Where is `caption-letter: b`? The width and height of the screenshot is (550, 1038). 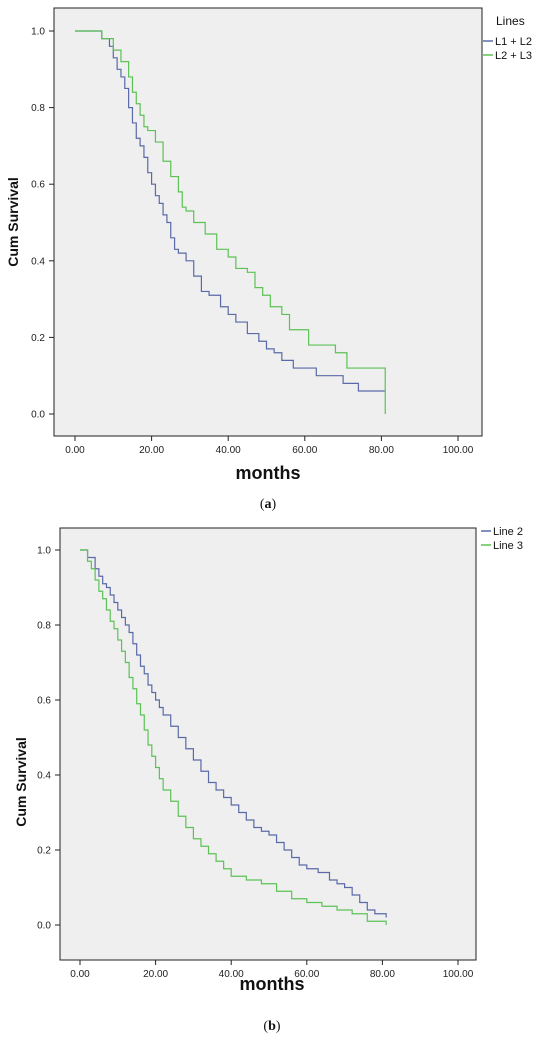
caption-letter: b is located at coordinates (272, 1026).